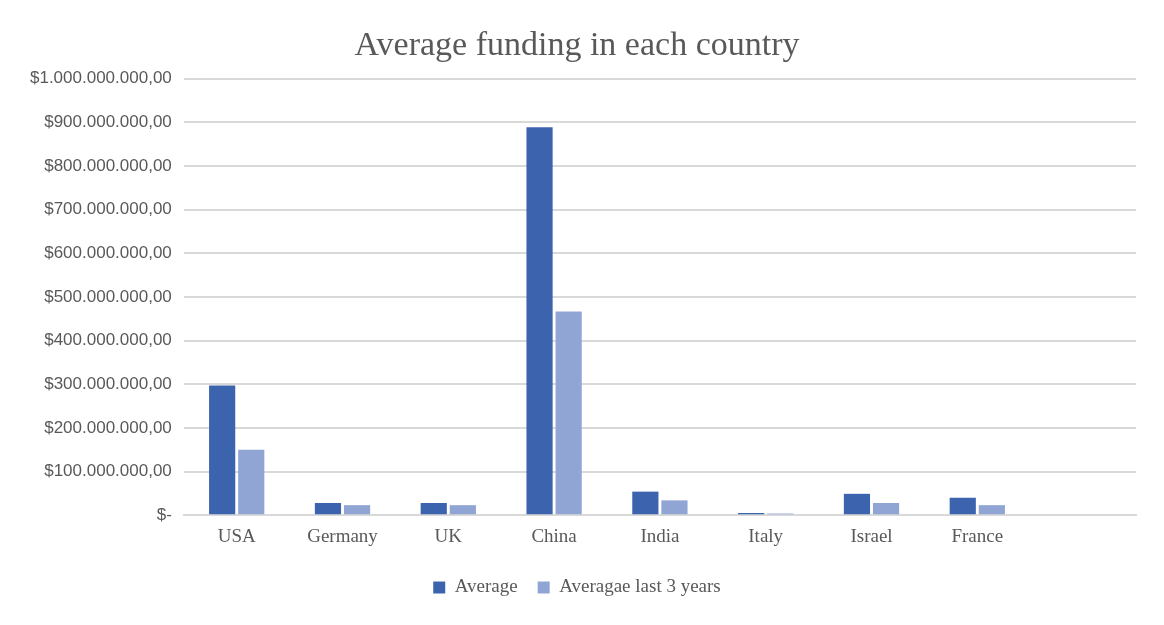  Describe the element at coordinates (977, 535) in the screenshot. I see `x-tick-label: France` at that location.